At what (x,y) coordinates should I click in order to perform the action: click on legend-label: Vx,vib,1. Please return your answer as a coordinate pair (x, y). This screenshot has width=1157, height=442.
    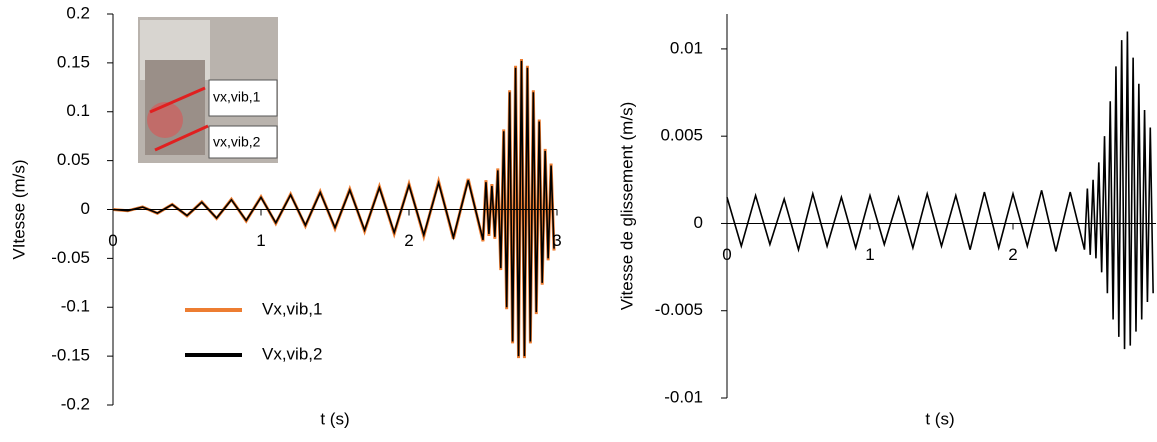
    Looking at the image, I should click on (292, 308).